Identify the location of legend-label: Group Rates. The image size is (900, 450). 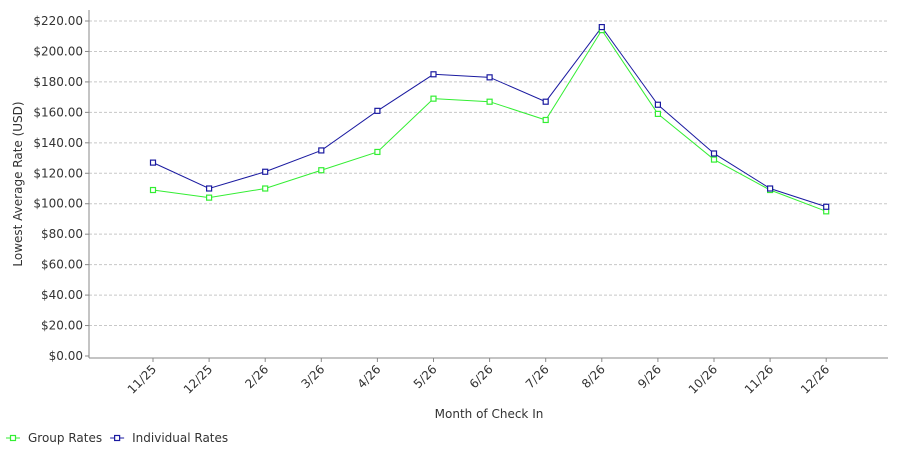
(65, 438).